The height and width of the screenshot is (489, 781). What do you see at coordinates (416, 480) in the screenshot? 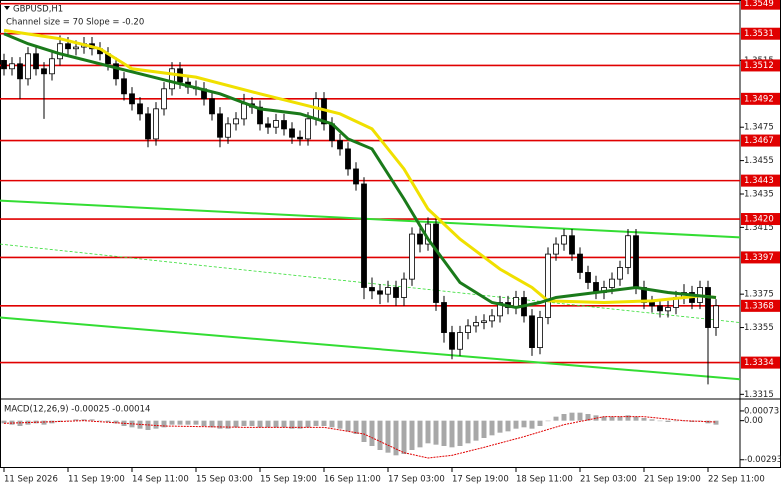
I see `x-tick-label: 17 Sep 03:00` at bounding box center [416, 480].